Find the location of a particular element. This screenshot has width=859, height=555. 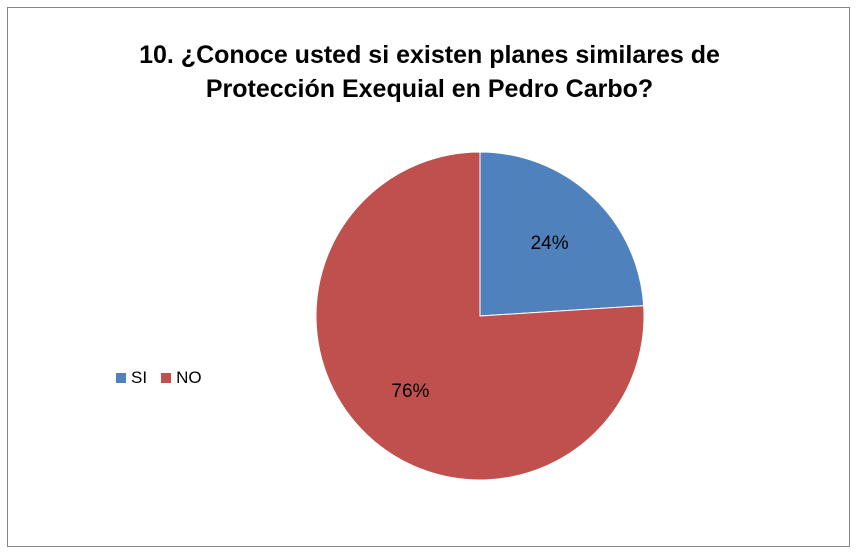

legend: SI NO is located at coordinates (166, 378).